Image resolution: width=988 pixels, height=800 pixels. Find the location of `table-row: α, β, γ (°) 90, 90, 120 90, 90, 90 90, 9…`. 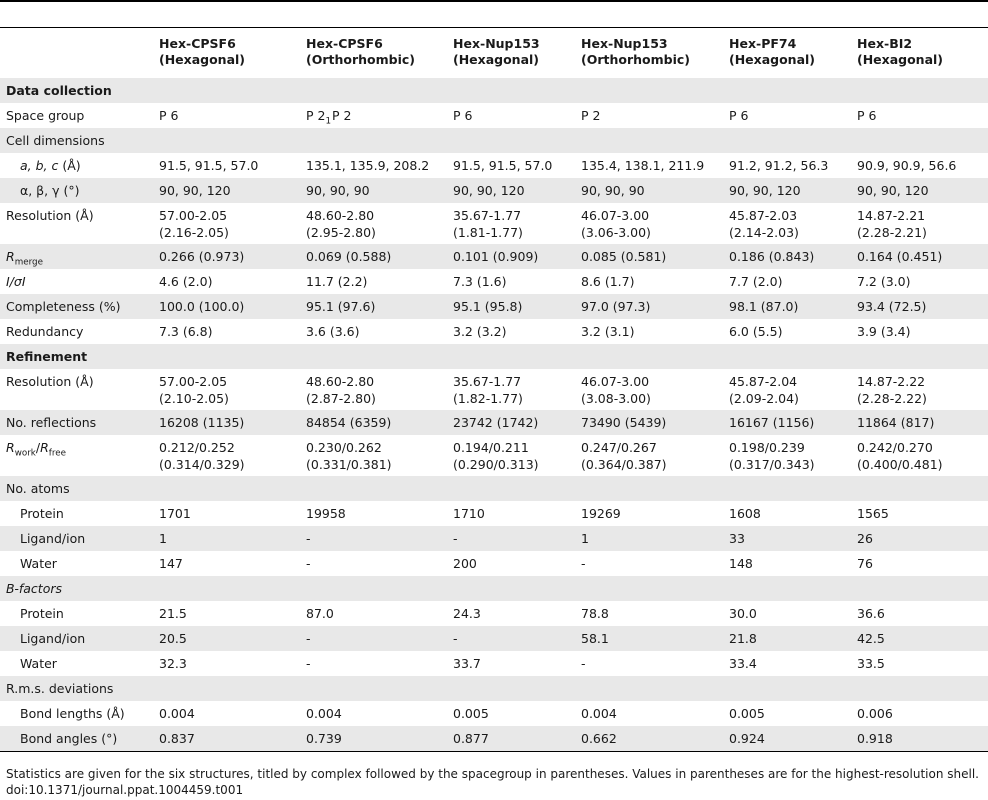

table-row: α, β, γ (°) 90, 90, 120 90, 90, 90 90, 9… is located at coordinates (494, 190).